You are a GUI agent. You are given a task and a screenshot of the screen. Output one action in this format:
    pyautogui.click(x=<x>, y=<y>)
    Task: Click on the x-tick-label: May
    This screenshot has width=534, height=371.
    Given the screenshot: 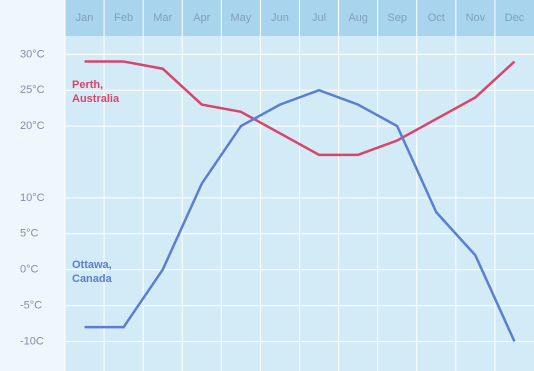 What is the action you would take?
    pyautogui.click(x=240, y=18)
    